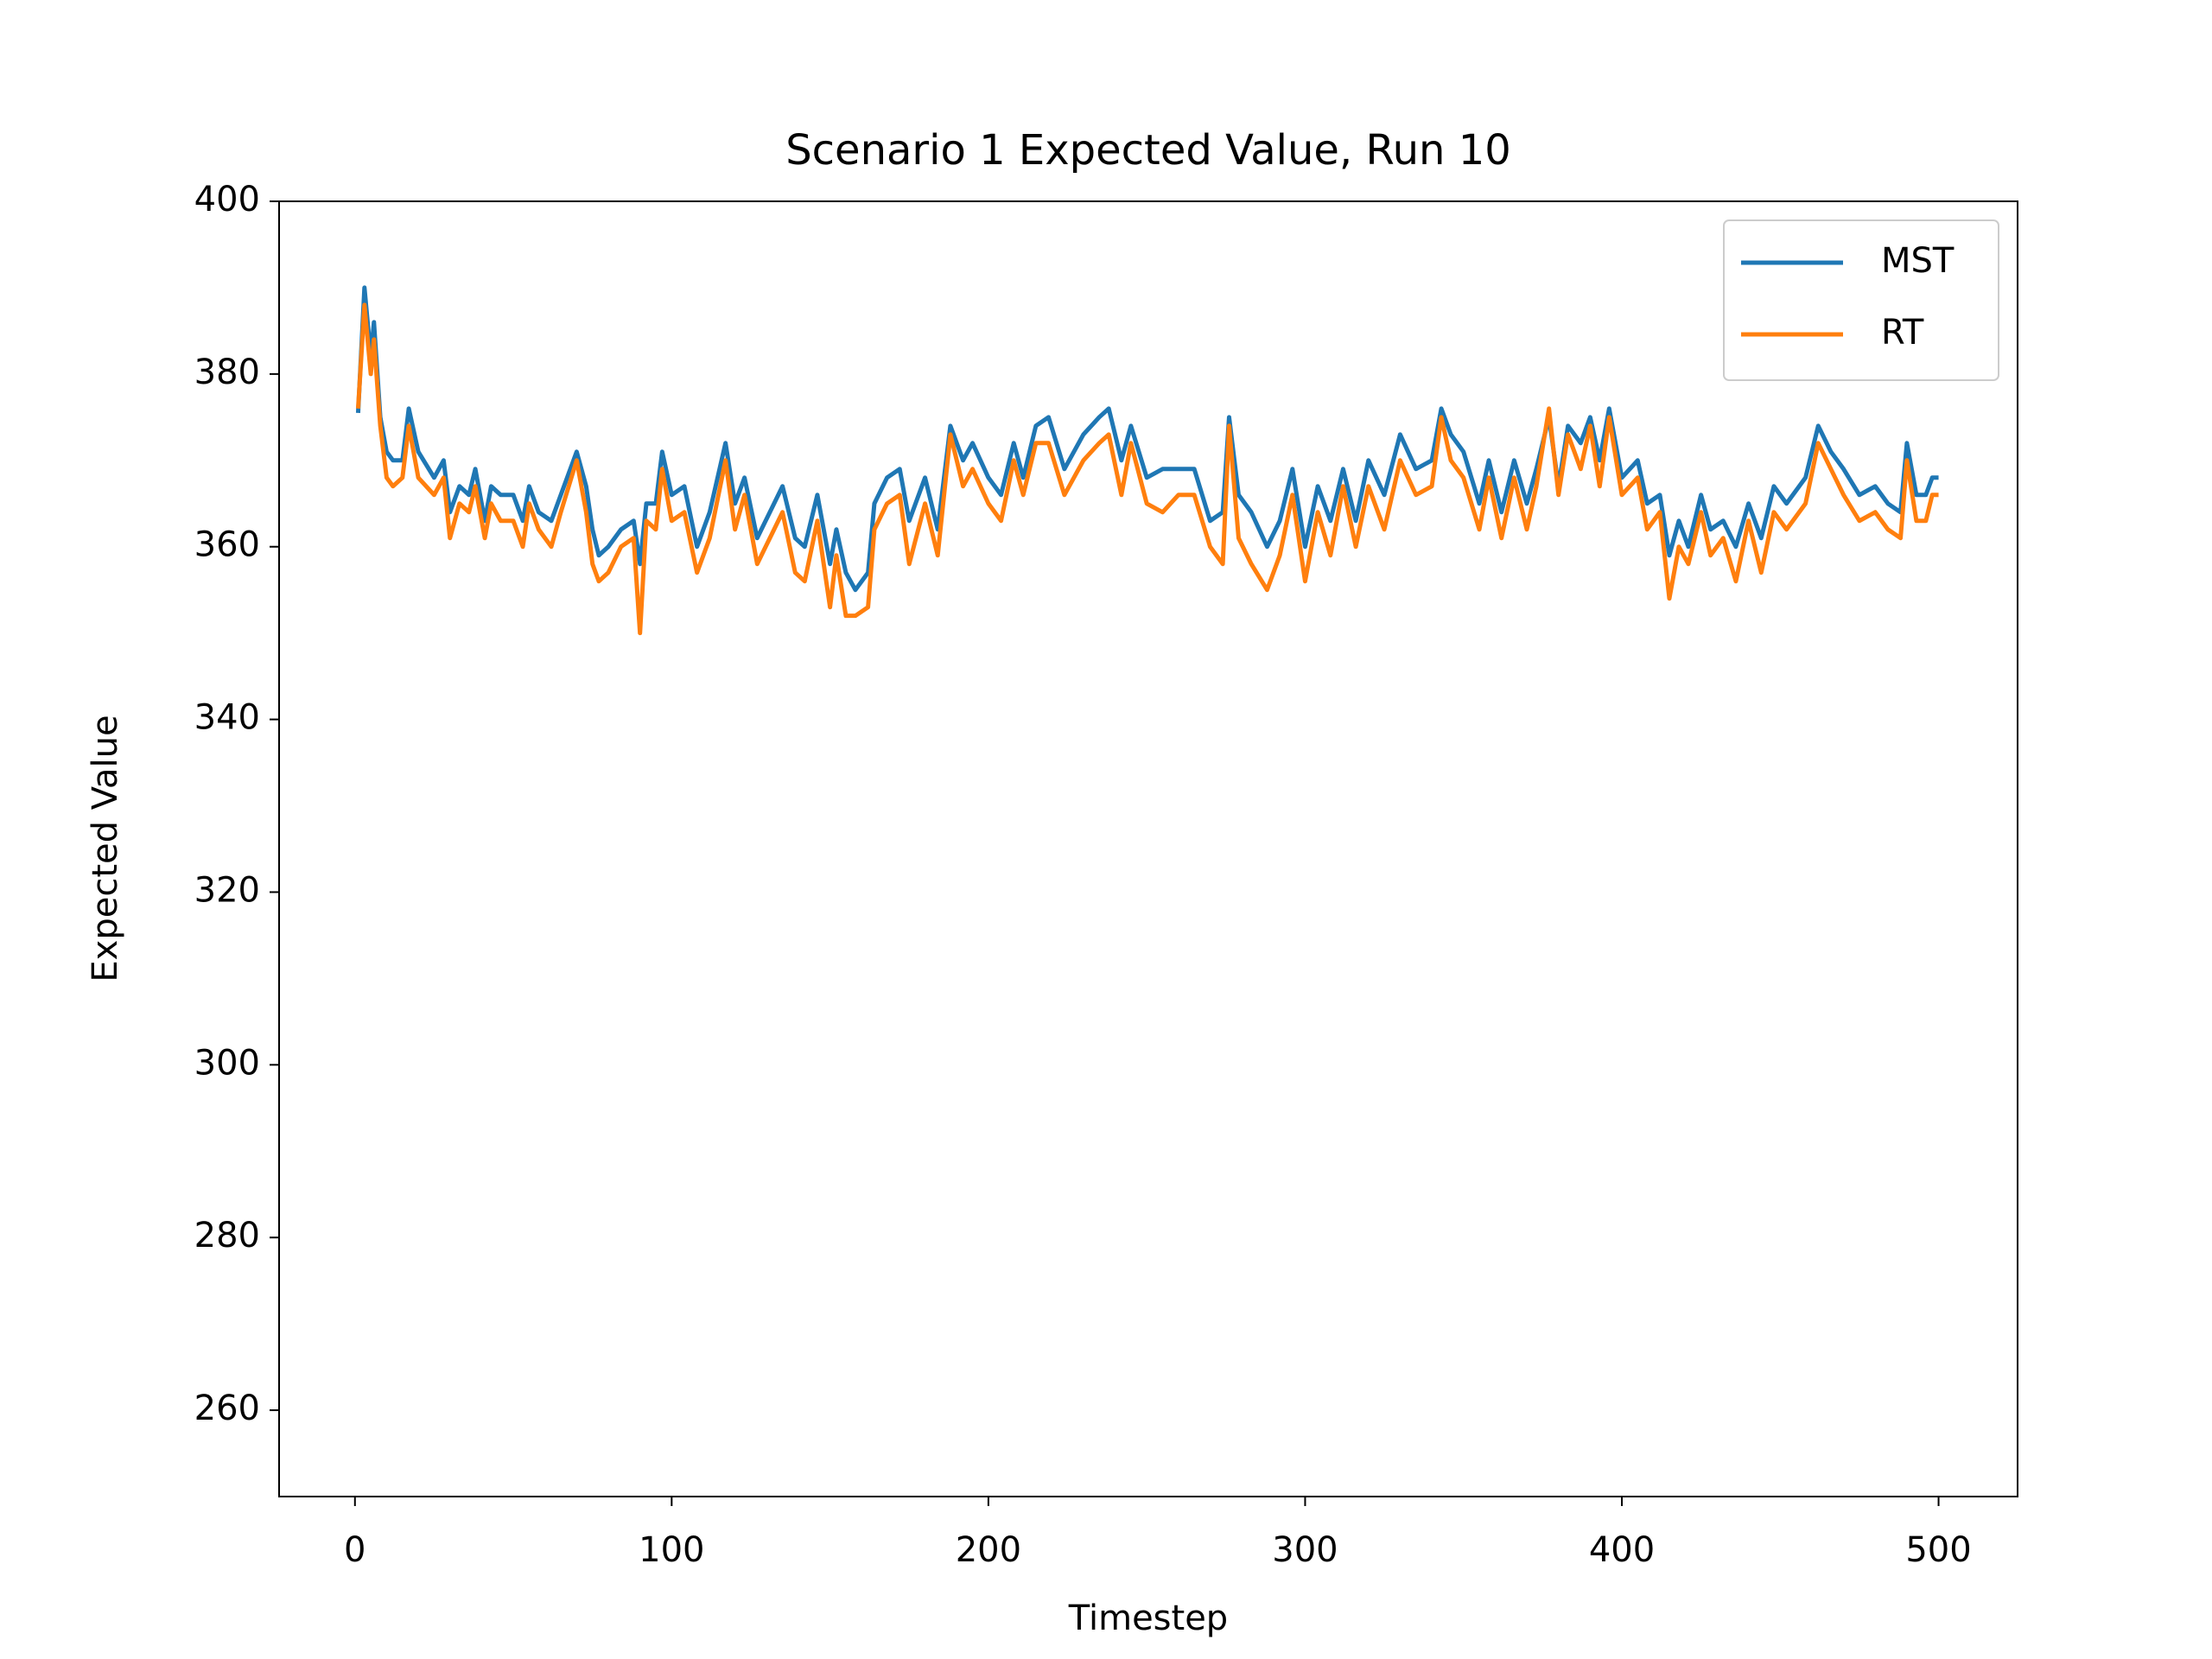 This screenshot has width=2212, height=1659. What do you see at coordinates (227, 1063) in the screenshot?
I see `y-tick-label: 300` at bounding box center [227, 1063].